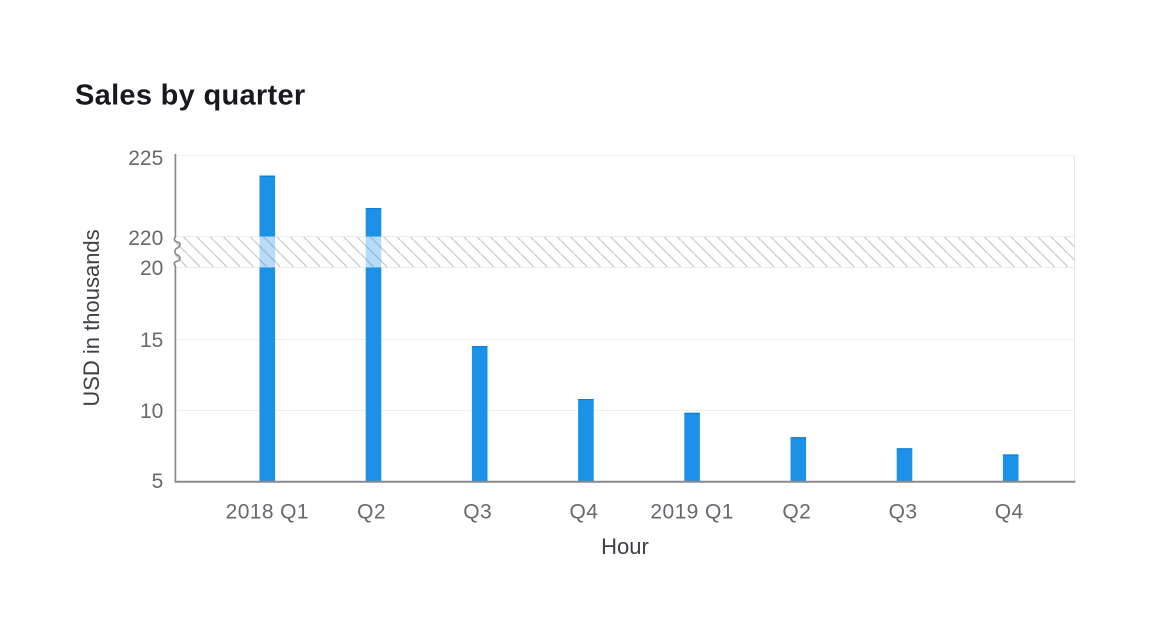 This screenshot has width=1152, height=637. What do you see at coordinates (625, 546) in the screenshot?
I see `svg-text: Hour` at bounding box center [625, 546].